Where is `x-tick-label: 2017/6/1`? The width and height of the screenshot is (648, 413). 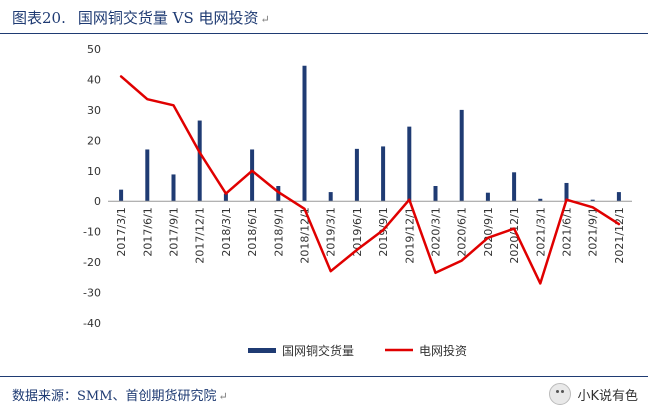
x-tick-label: 2017/6/1 is located at coordinates (147, 231).